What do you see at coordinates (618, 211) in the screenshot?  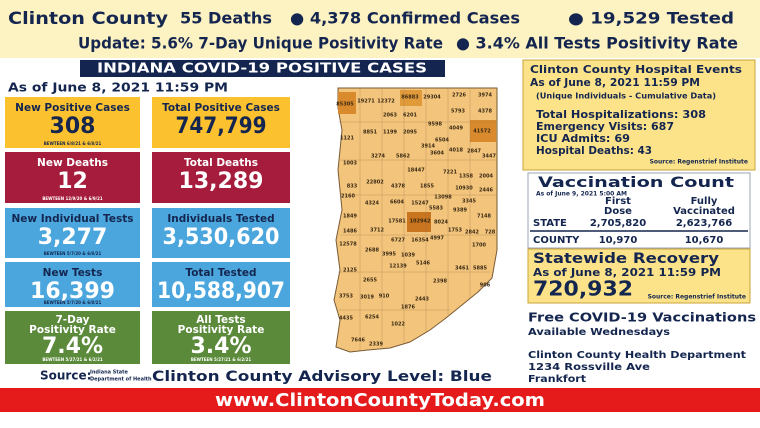 I see `column-header: Dose` at bounding box center [618, 211].